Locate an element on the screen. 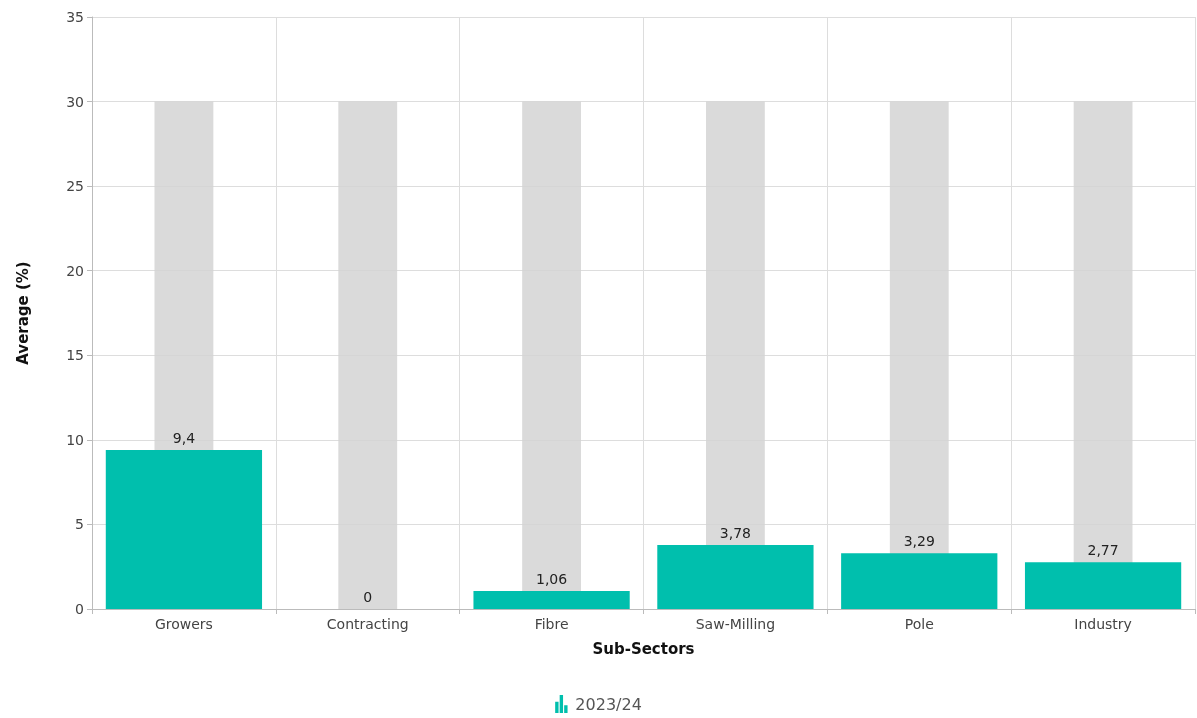 Image resolution: width=1197 pixels, height=718 pixels. legend-label: 2023/24 is located at coordinates (608, 704).